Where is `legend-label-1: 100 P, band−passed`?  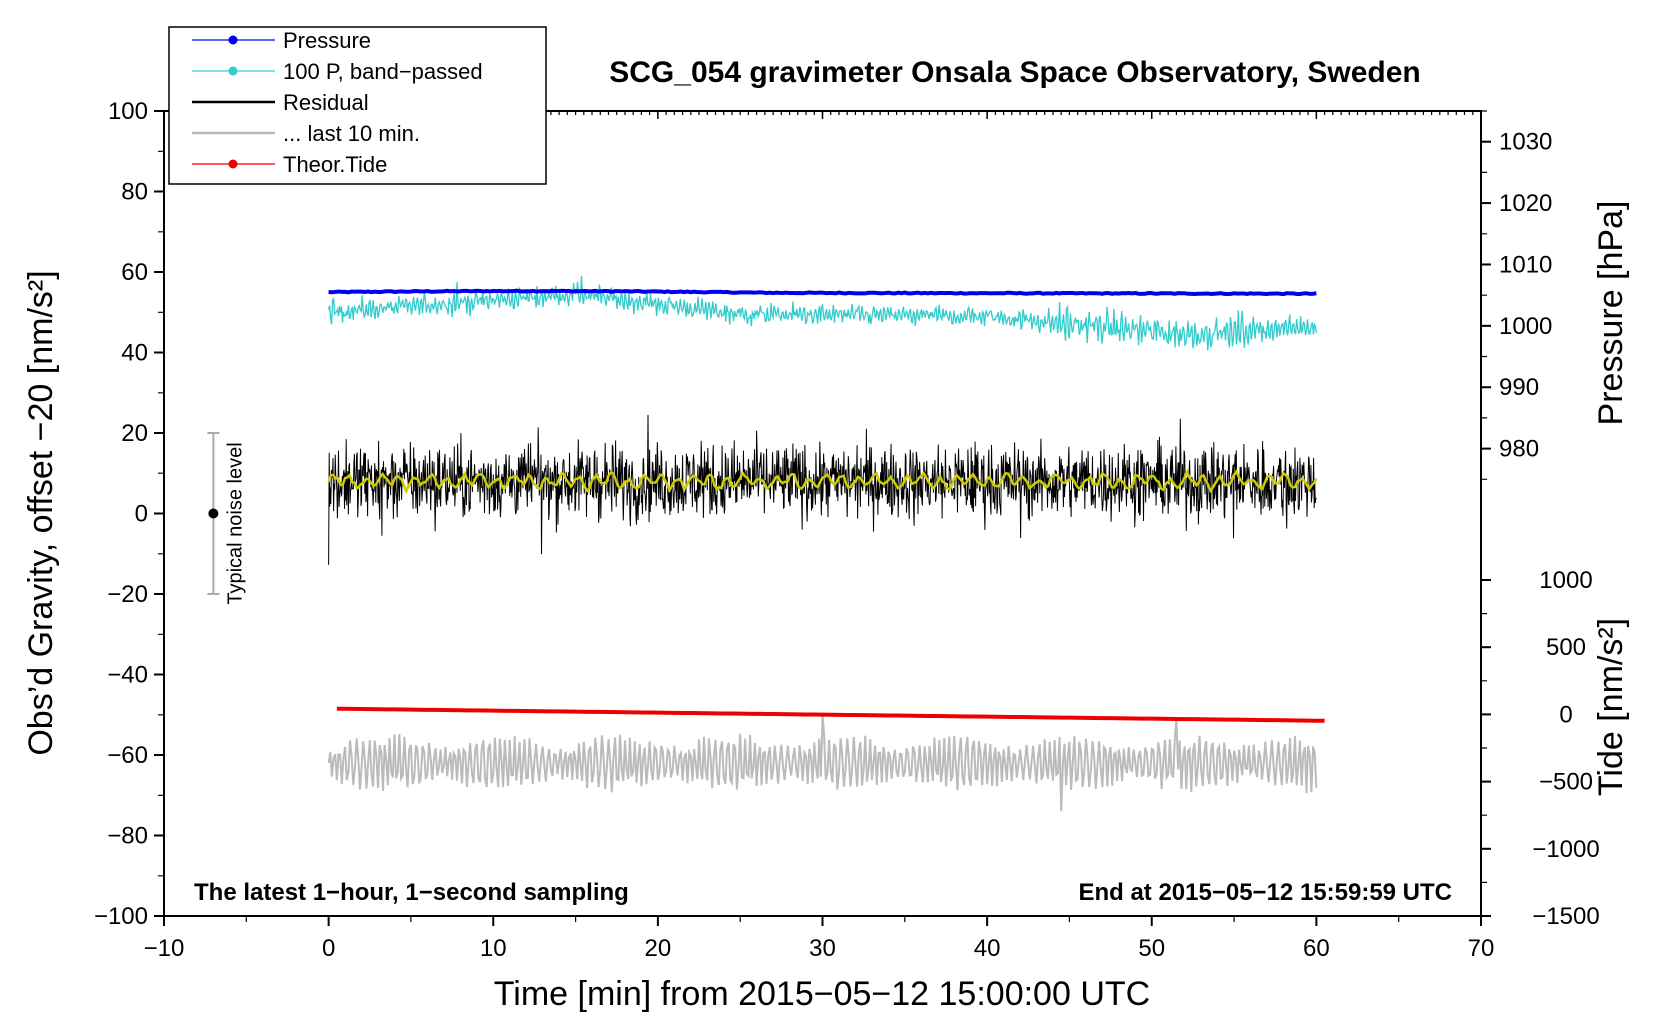
legend-label-1: 100 P, band−passed is located at coordinates (383, 71).